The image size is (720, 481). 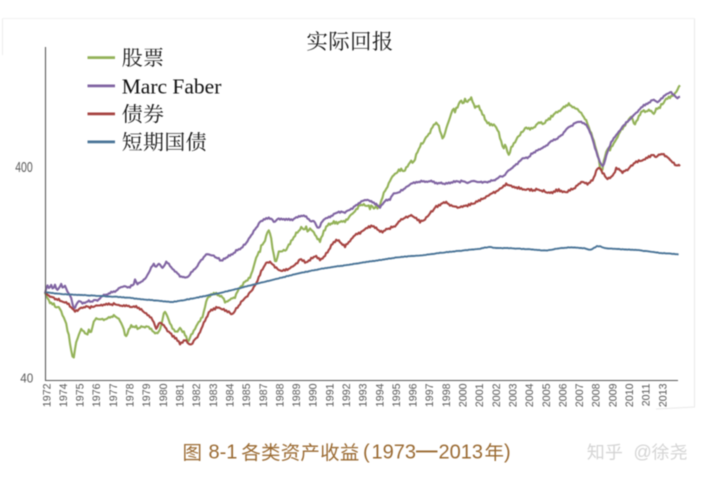 What do you see at coordinates (530, 395) in the screenshot?
I see `svg-text: 2004` at bounding box center [530, 395].